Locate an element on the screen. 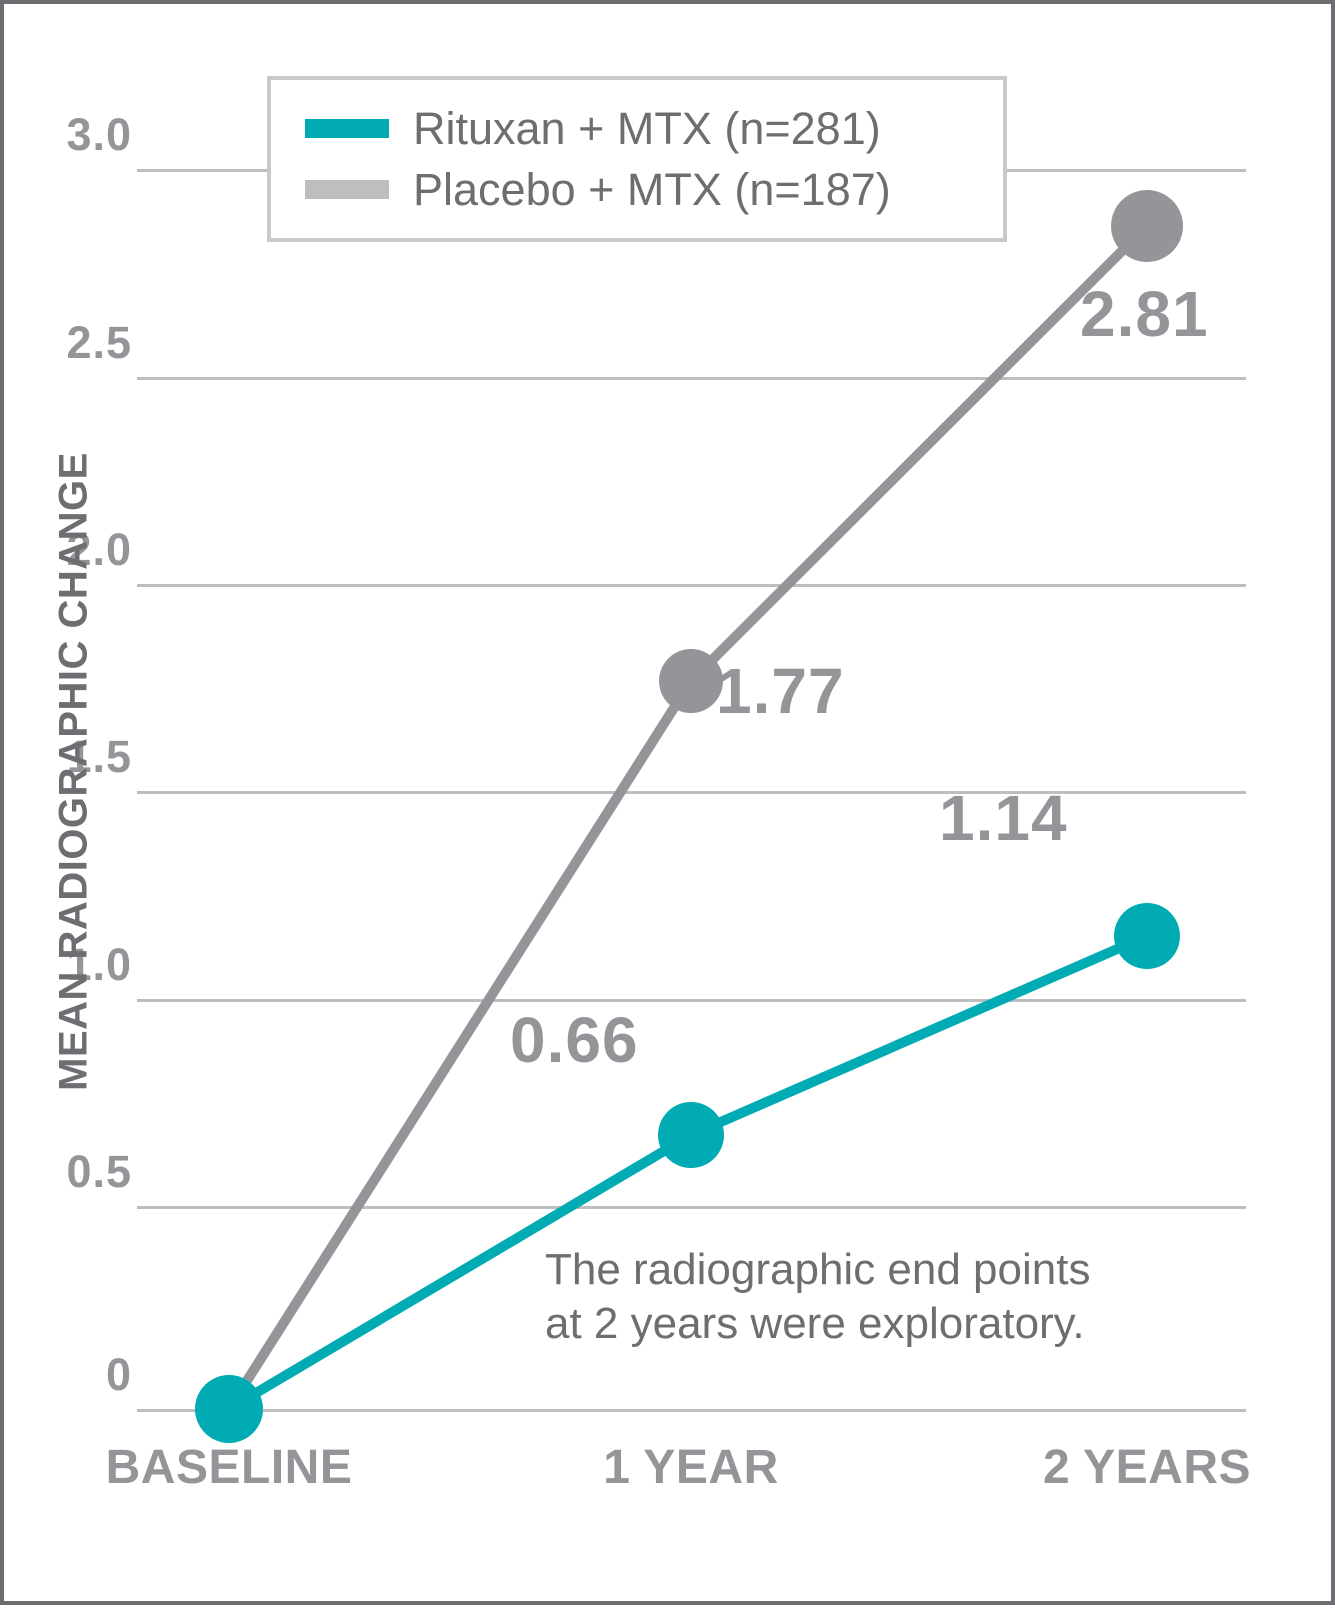 The height and width of the screenshot is (1609, 1335). y-tick-0-5: 0.5 is located at coordinates (99, 1171).